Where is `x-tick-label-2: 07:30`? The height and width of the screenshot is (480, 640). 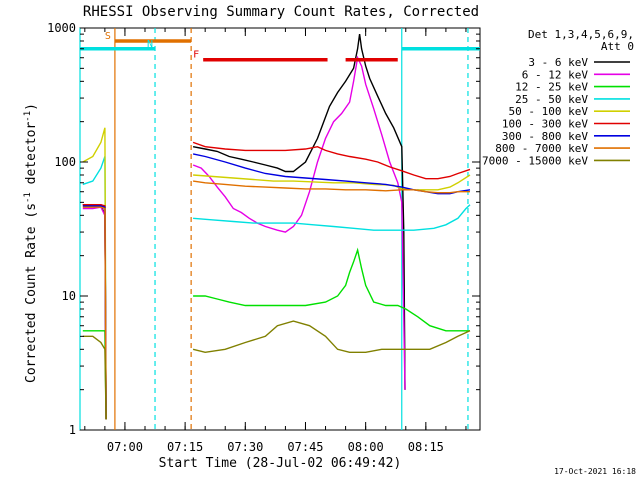
x-tick-label-2: 07:30 is located at coordinates (245, 447).